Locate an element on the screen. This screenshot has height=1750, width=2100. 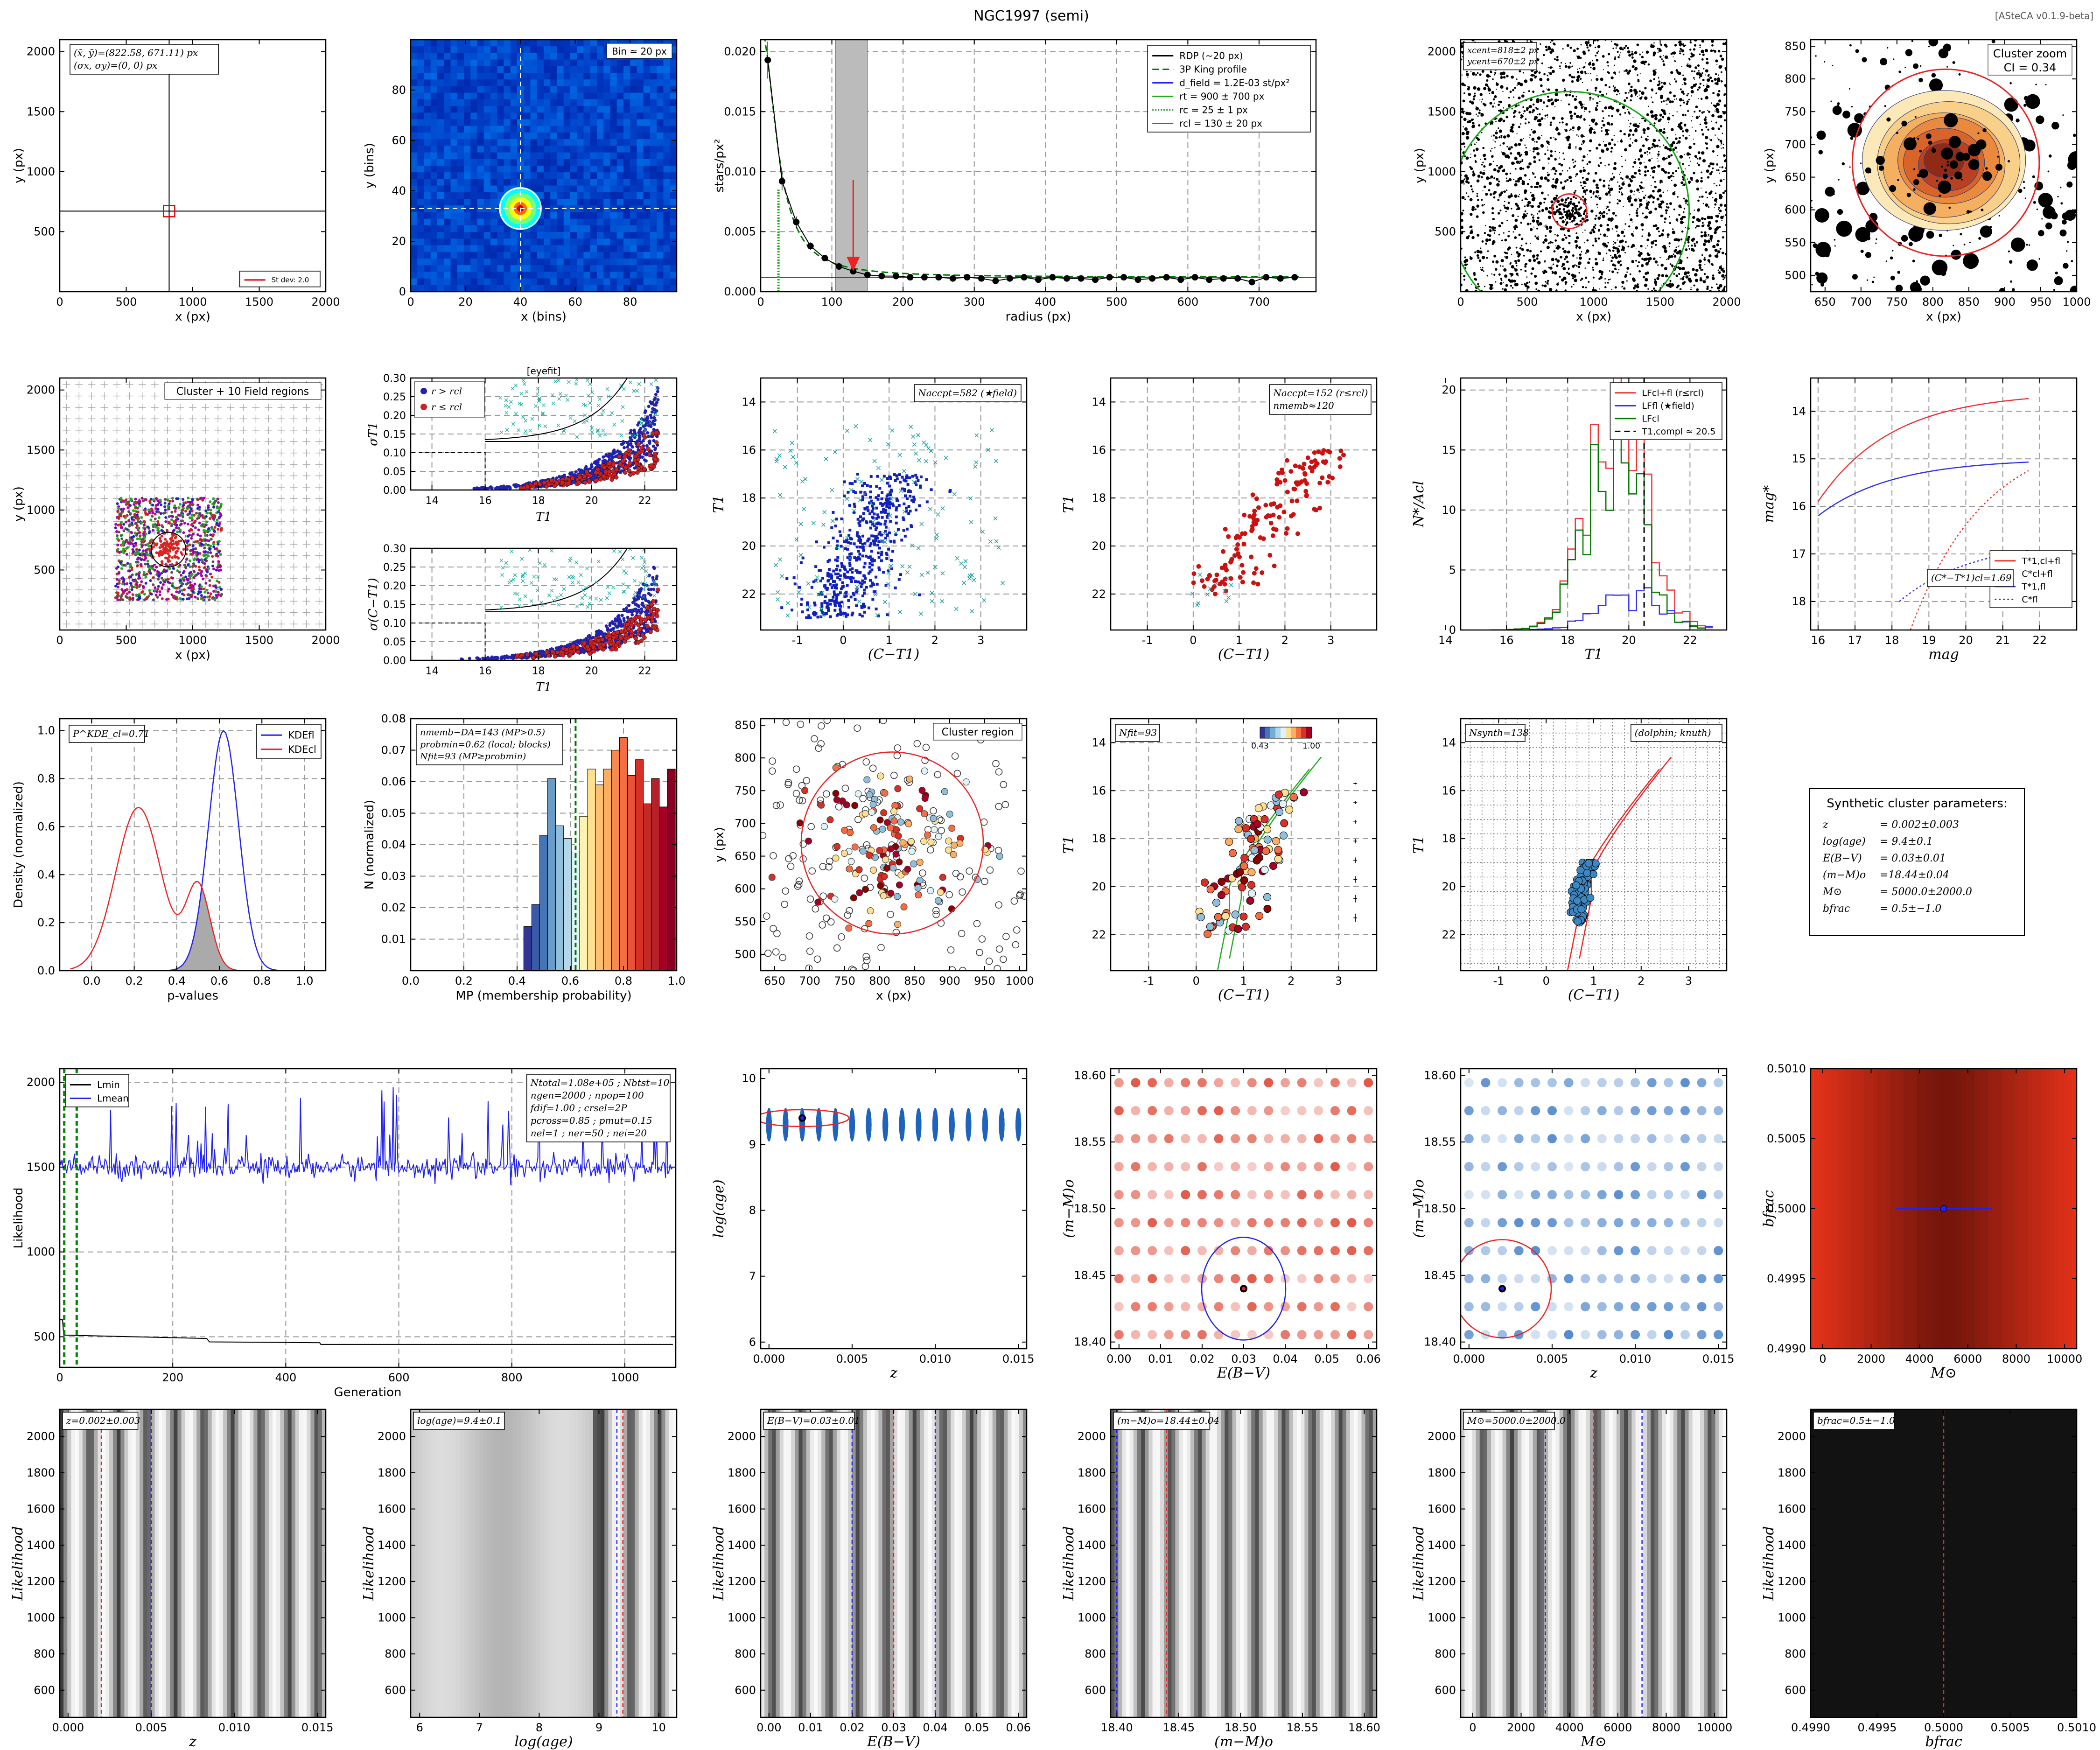
x-axis-label: radius (px) is located at coordinates (1038, 317).